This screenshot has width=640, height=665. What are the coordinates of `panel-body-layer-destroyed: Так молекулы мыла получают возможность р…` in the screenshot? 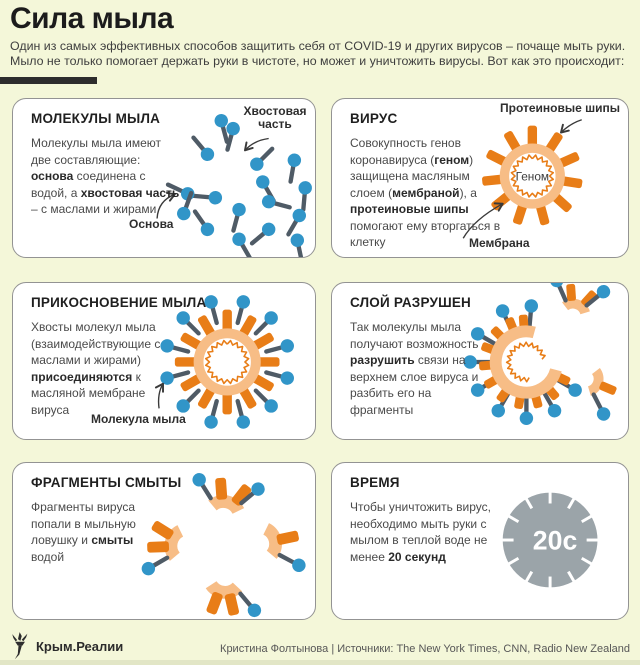 It's located at (414, 368).